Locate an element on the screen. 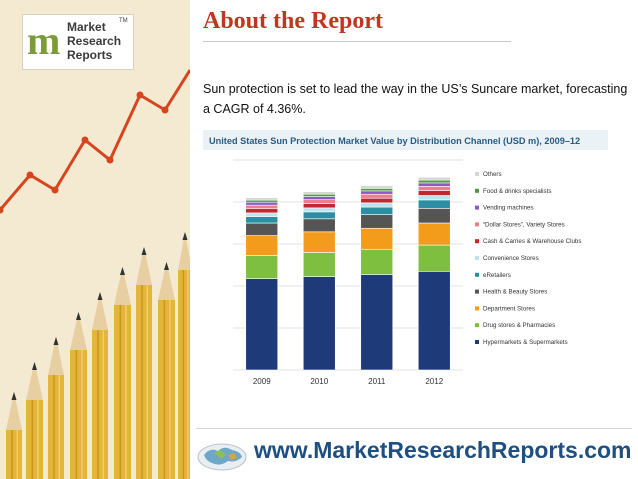 This screenshot has height=479, width=638. logo-text: Market Research Reports is located at coordinates (94, 41).